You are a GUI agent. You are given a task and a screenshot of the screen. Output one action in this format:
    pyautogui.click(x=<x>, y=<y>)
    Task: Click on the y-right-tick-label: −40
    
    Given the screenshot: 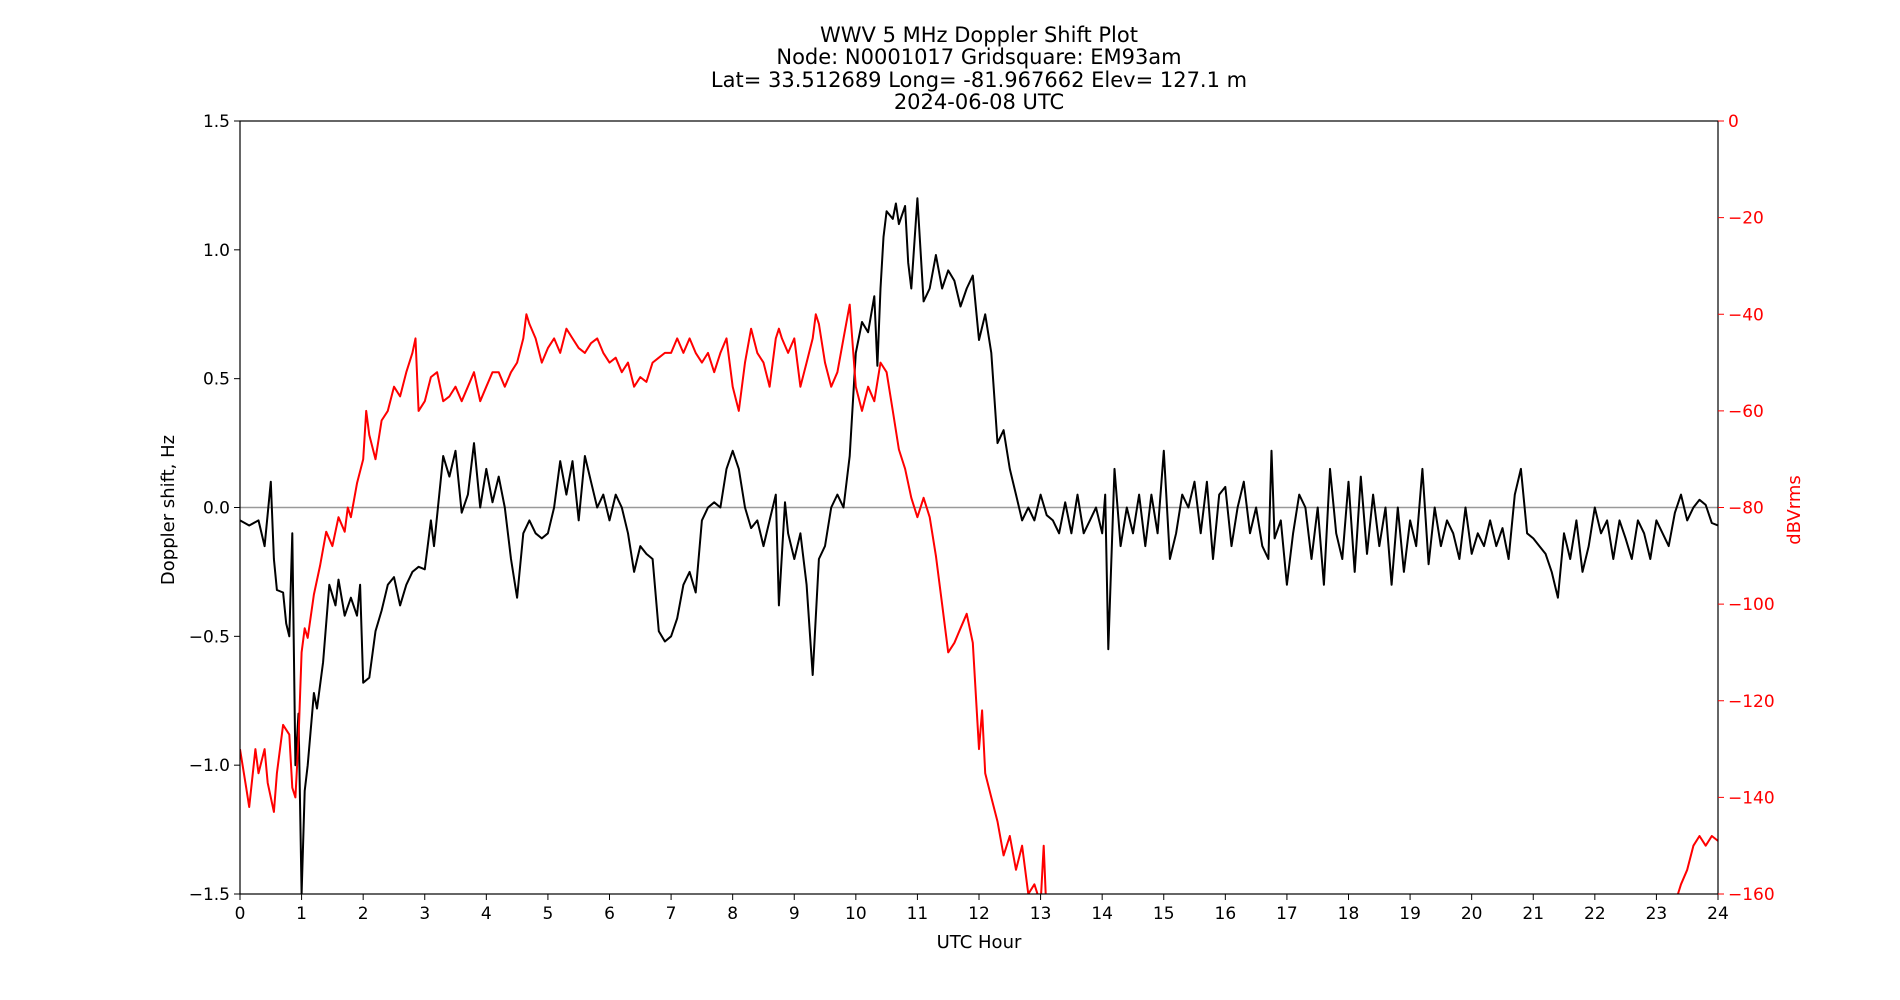 What is the action you would take?
    pyautogui.click(x=1746, y=315)
    